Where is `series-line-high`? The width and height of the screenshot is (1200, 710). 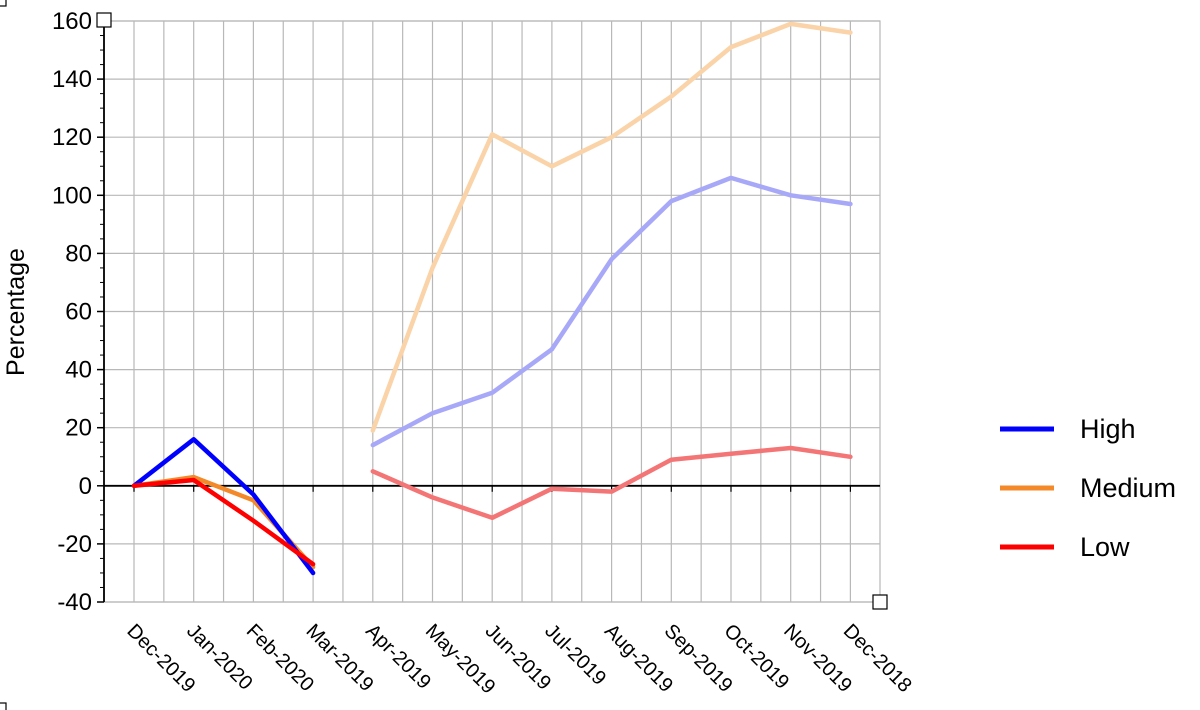
series-line-high is located at coordinates (223, 506).